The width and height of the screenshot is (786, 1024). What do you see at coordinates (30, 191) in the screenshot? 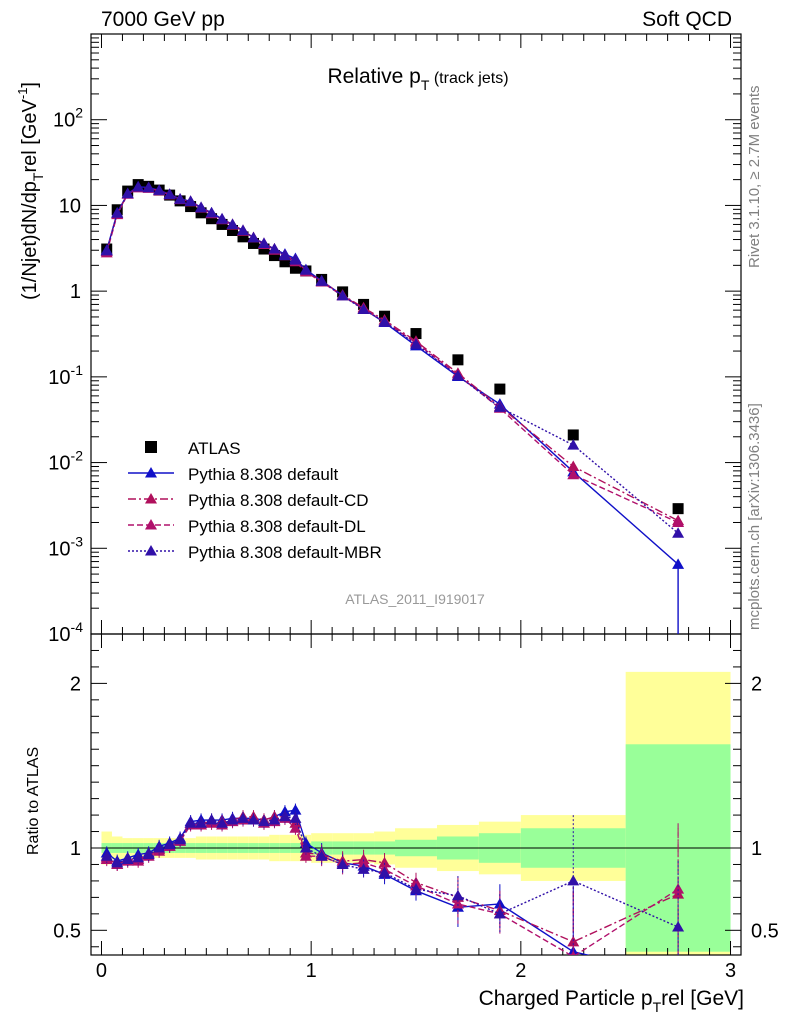
I see `main-ylabel: (1/Njet)dN/dpTrel [GeV-1]` at bounding box center [30, 191].